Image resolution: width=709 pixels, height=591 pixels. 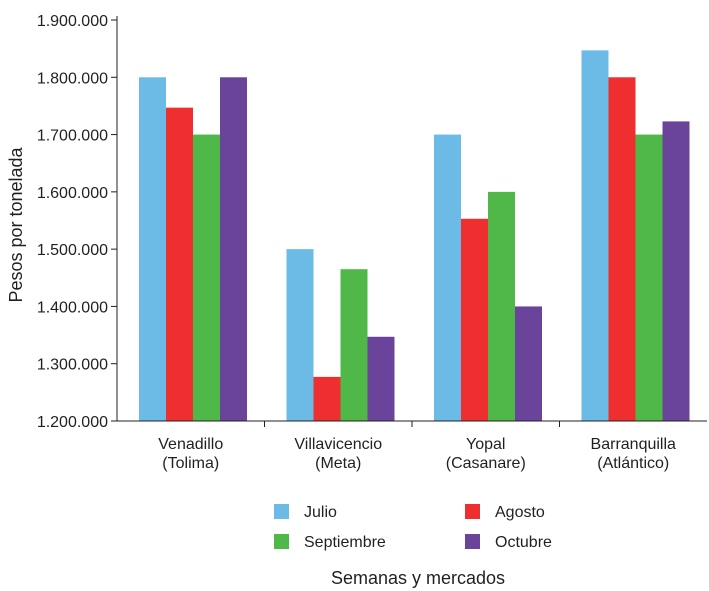 I want to click on y-tick-label: 1.700.000, so click(x=72, y=136).